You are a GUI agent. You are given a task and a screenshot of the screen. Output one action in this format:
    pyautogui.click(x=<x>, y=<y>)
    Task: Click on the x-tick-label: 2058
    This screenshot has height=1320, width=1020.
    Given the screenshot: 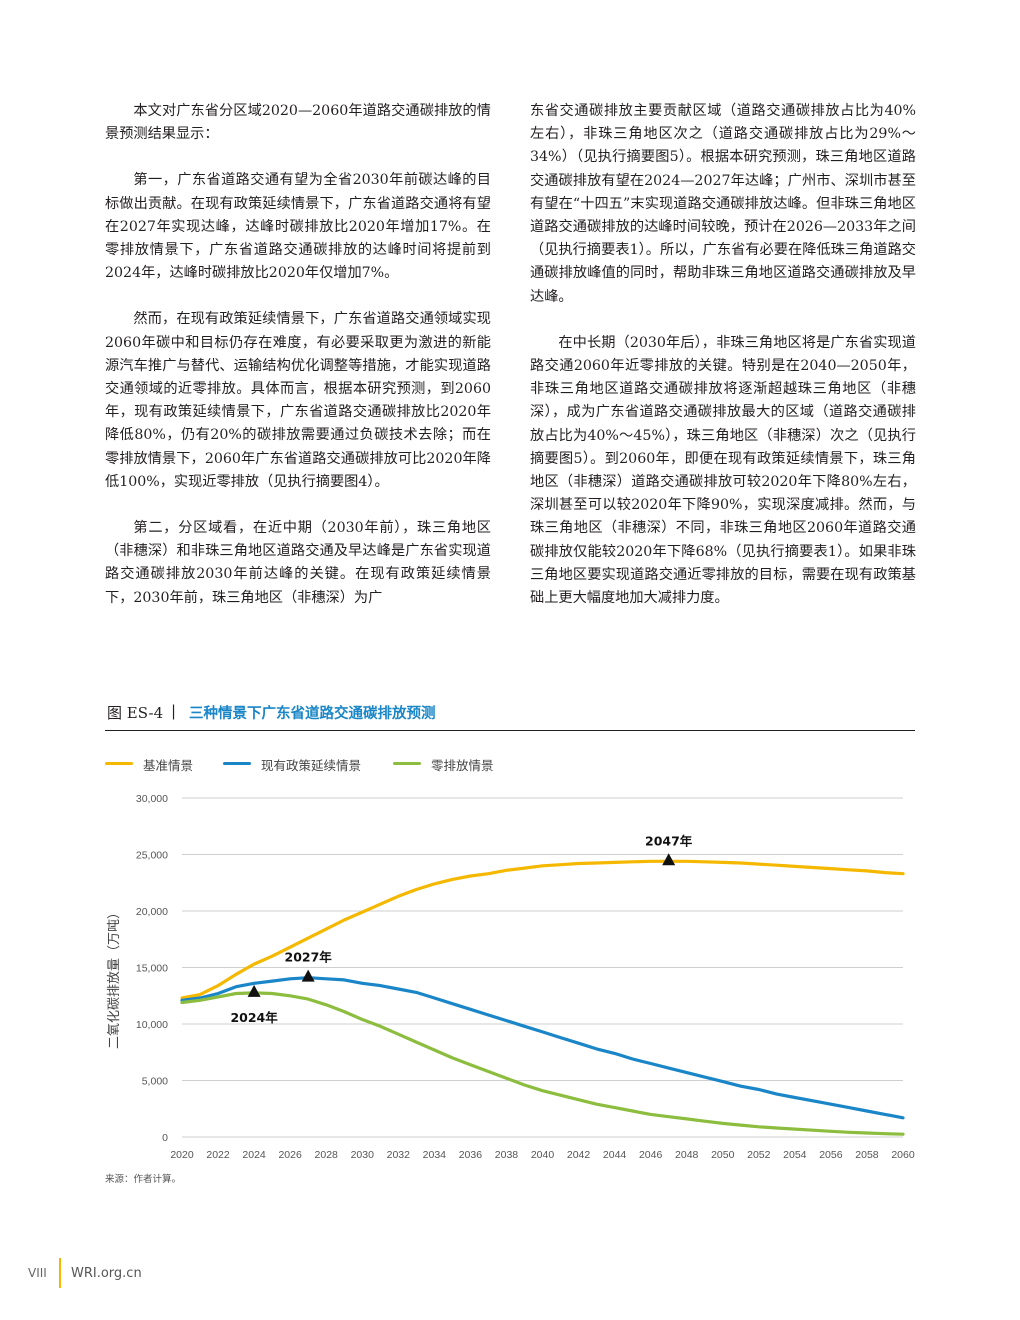 What is the action you would take?
    pyautogui.click(x=867, y=1155)
    